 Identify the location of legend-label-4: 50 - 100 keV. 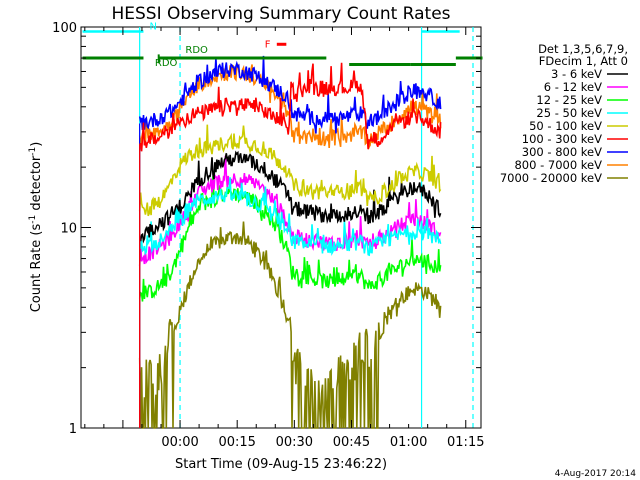
(565, 126).